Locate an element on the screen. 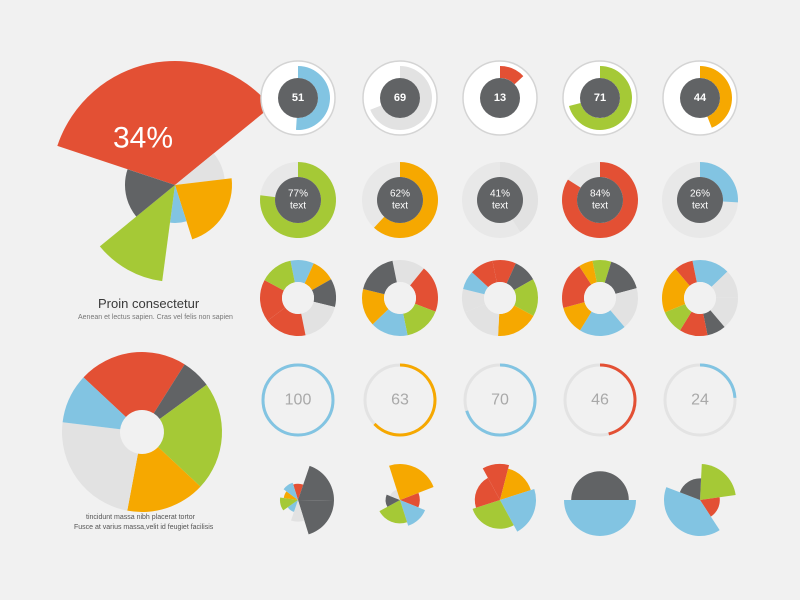 The height and width of the screenshot is (600, 800). progress-ring-value-label: 100 is located at coordinates (298, 400).